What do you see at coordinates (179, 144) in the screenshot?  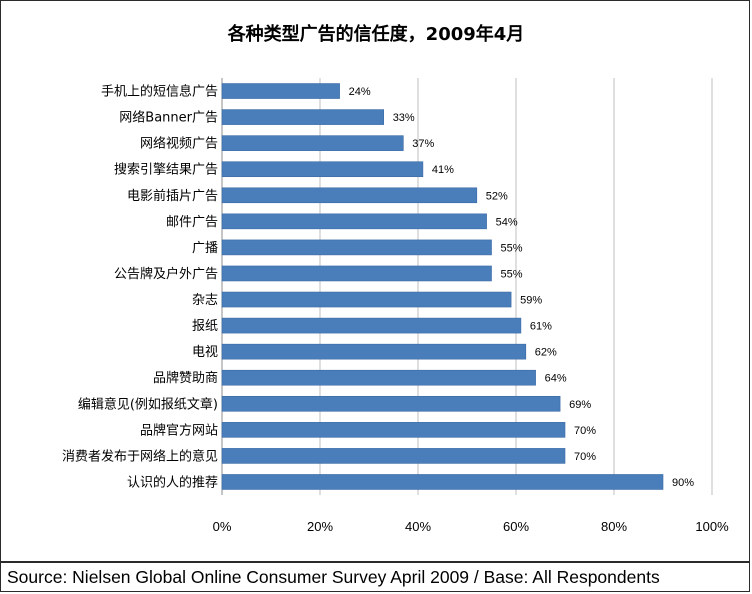 I see `category-label: 网络视频广告` at bounding box center [179, 144].